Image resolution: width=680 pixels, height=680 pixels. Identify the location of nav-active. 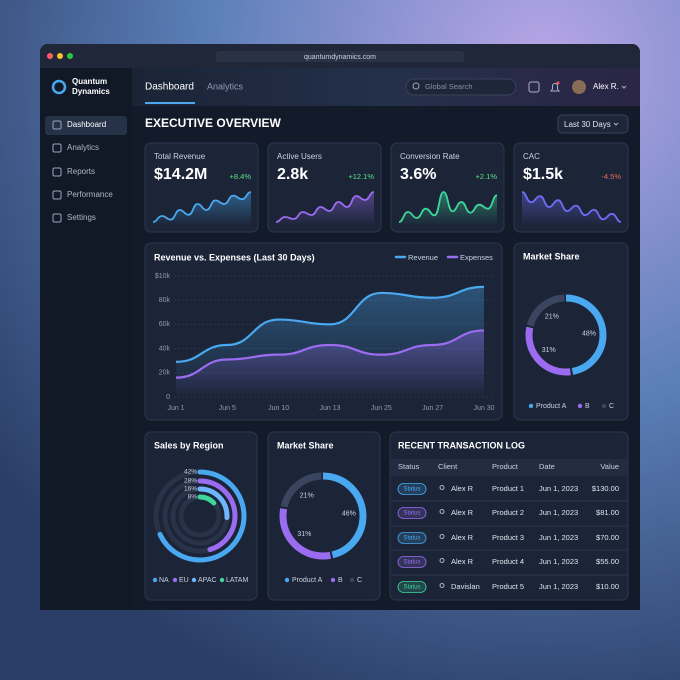
(86, 125).